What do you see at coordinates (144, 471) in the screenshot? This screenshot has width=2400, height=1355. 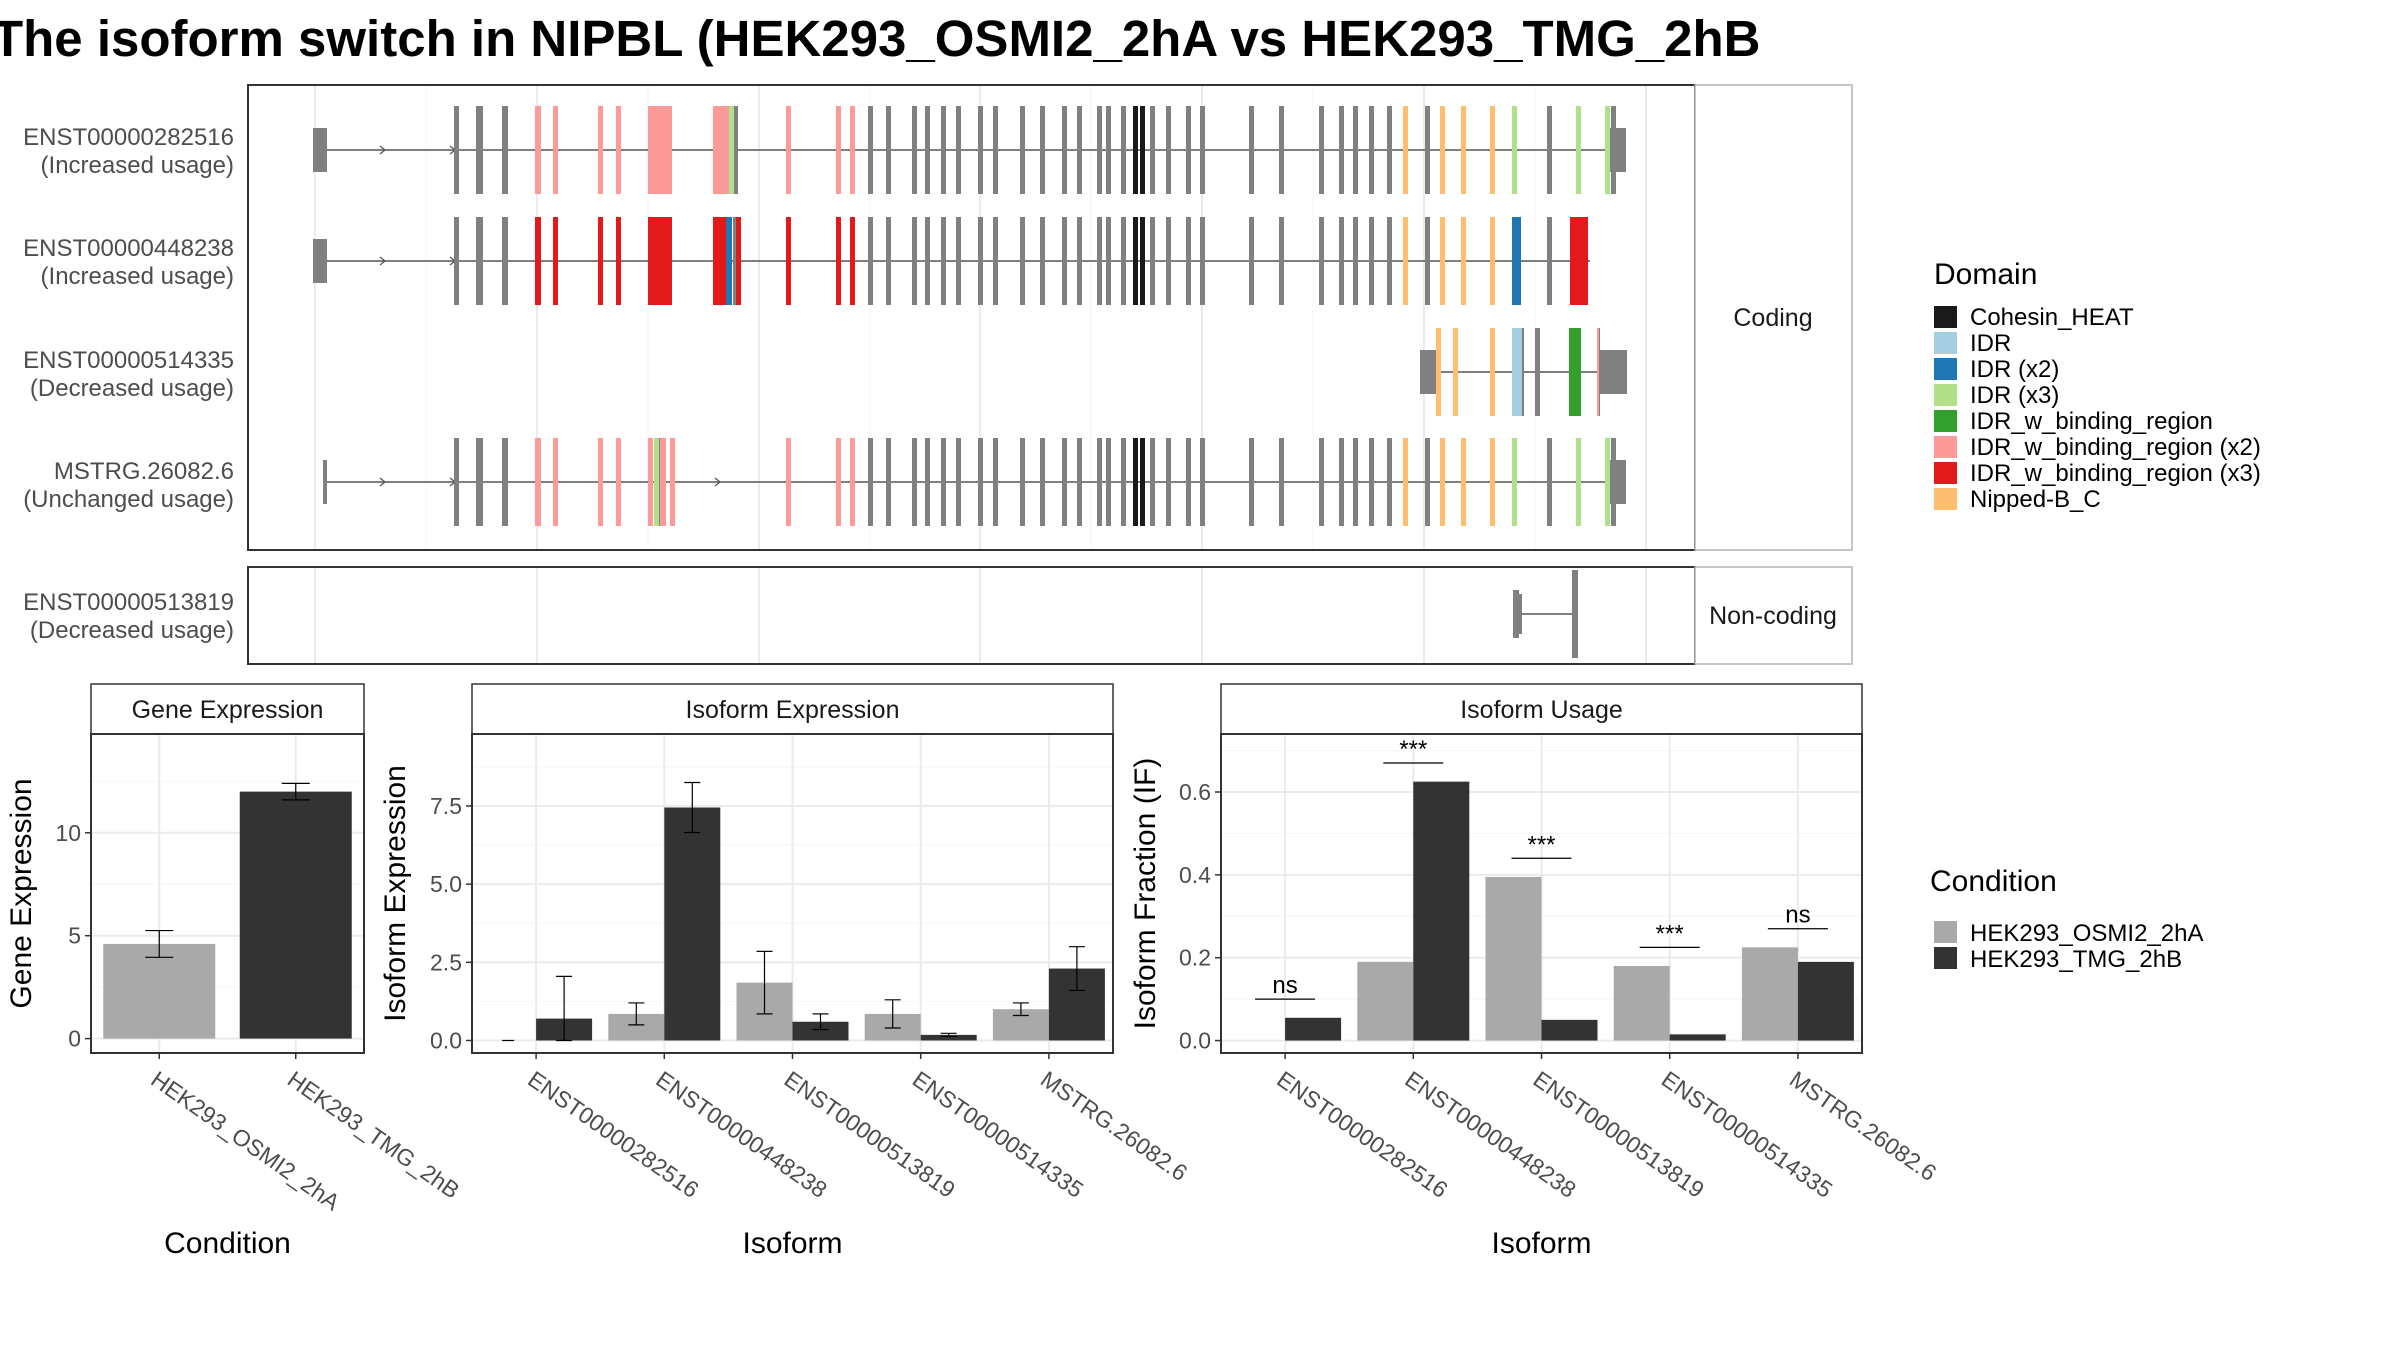 I see `transcript-label-id: MSTRG.26082.6` at bounding box center [144, 471].